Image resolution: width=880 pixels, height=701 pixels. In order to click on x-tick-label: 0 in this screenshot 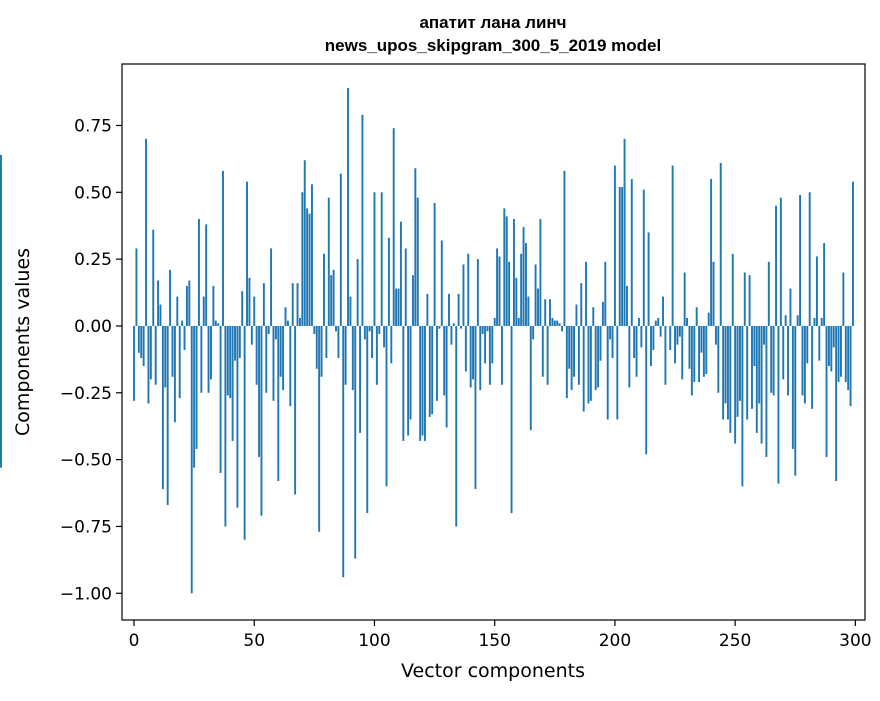, I will do `click(134, 641)`.